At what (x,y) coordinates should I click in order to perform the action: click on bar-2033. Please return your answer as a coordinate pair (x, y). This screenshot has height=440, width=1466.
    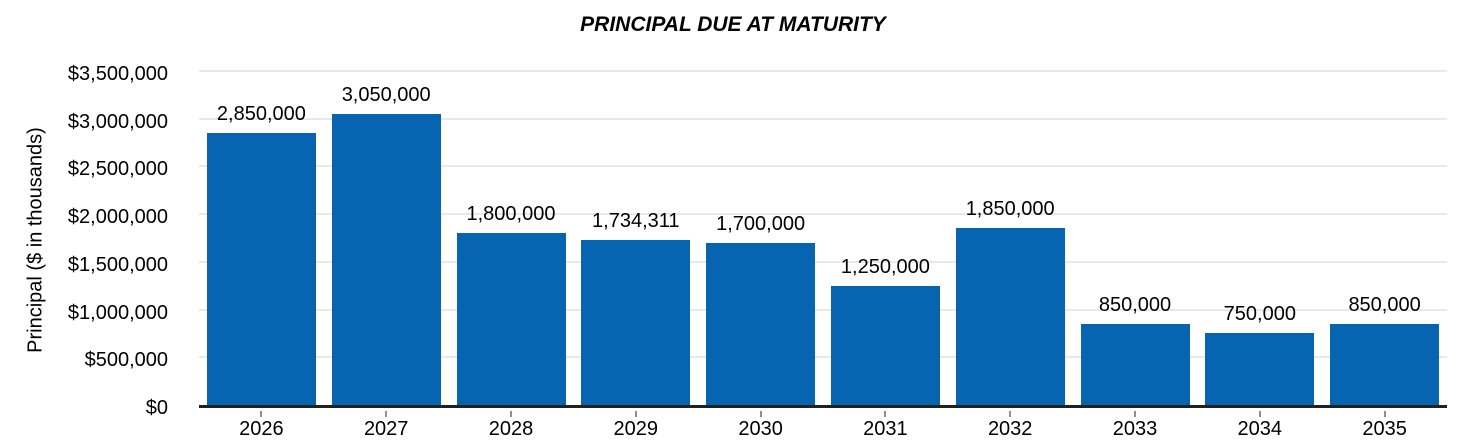
    Looking at the image, I should click on (1135, 364).